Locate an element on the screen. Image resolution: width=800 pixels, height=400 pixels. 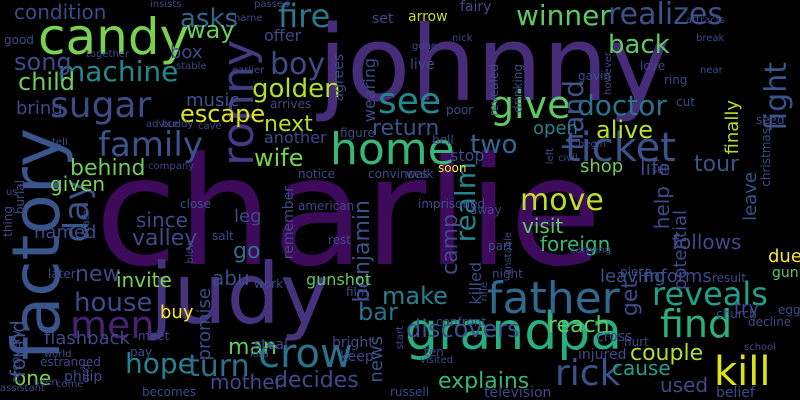
cloud-word: reveals is located at coordinates (710, 294).